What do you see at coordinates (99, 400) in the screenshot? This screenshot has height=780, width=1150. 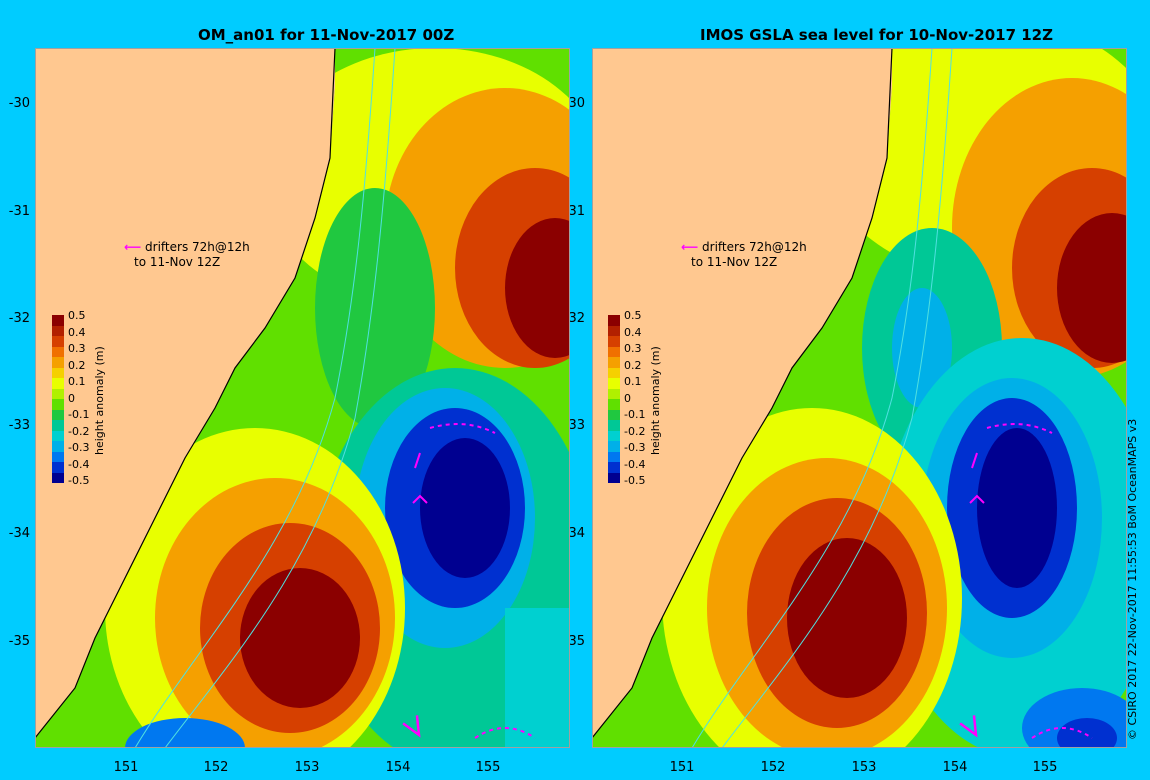 I see `colorbar-unit-label: height anomaly (m)` at bounding box center [99, 400].